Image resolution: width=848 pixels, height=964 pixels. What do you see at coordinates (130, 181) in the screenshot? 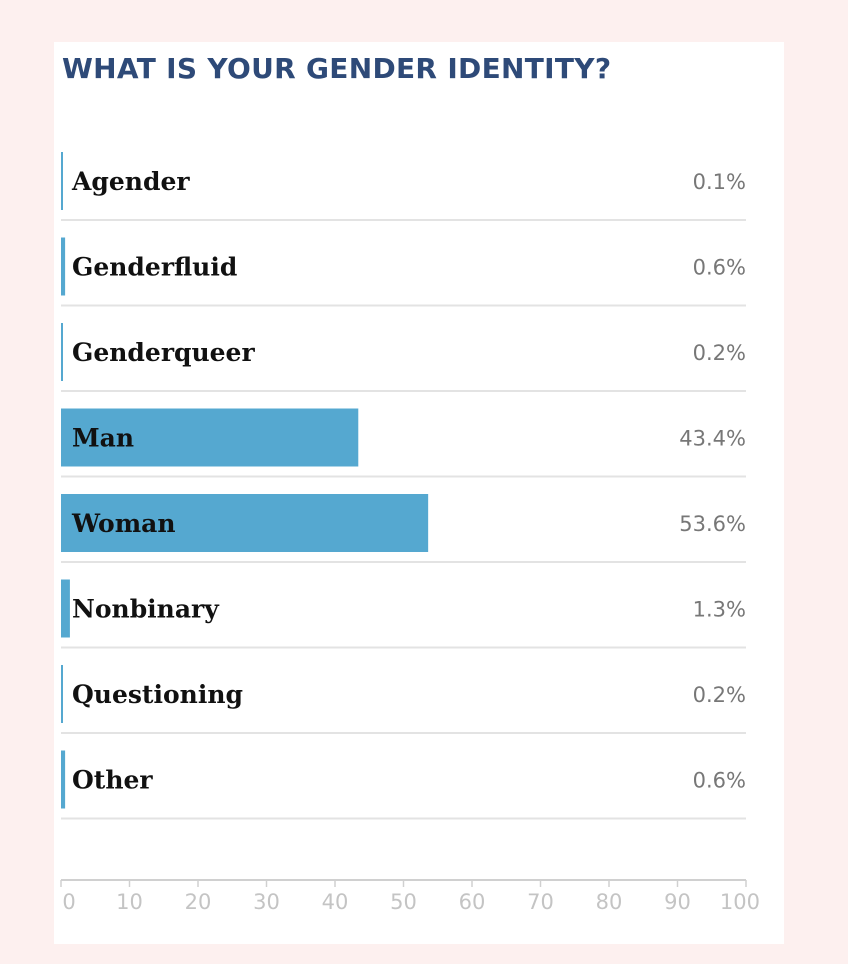
I see `category-label: Agender` at bounding box center [130, 181].